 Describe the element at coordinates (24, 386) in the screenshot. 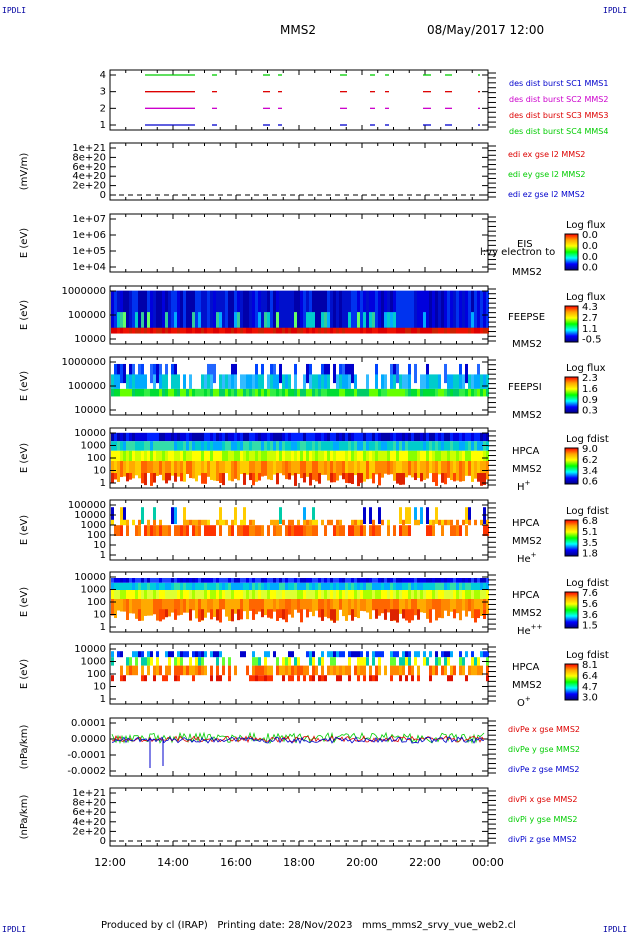

I see `y-axis-label: E (eV)` at that location.